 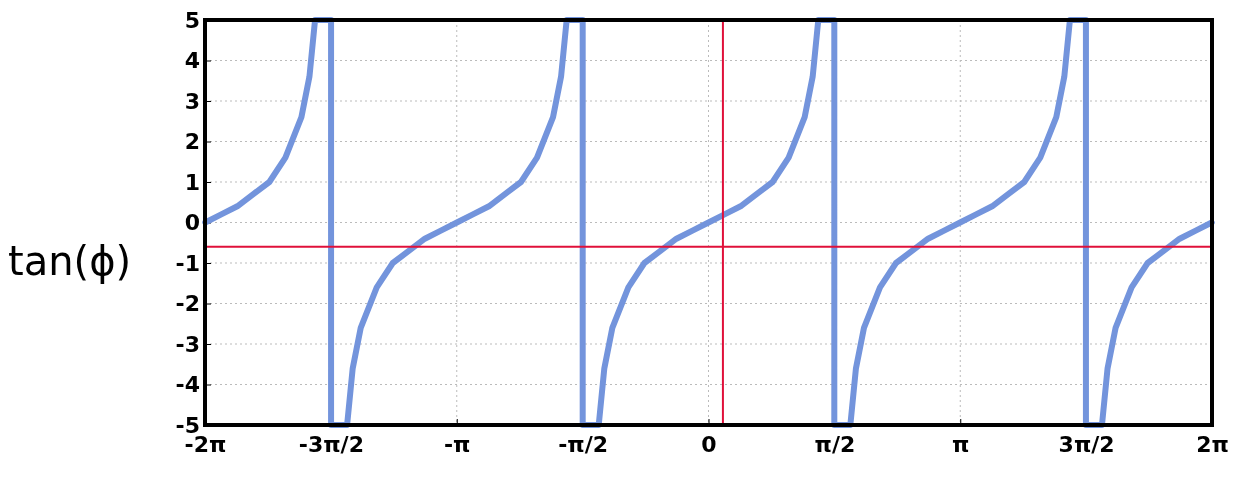 I want to click on y-tick-label: -4, so click(x=187, y=385).